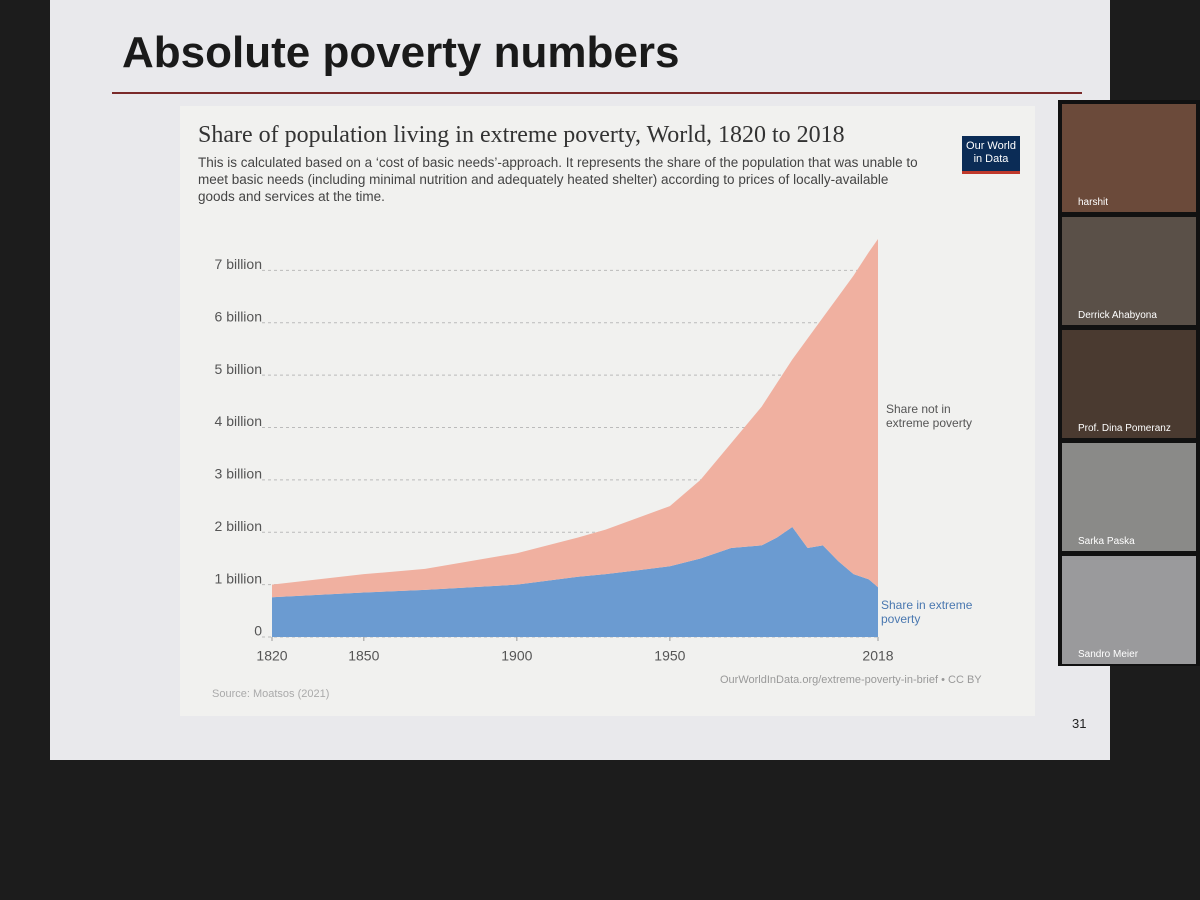 The image size is (1200, 900). I want to click on participant-name: Sandro Meier, so click(1108, 654).